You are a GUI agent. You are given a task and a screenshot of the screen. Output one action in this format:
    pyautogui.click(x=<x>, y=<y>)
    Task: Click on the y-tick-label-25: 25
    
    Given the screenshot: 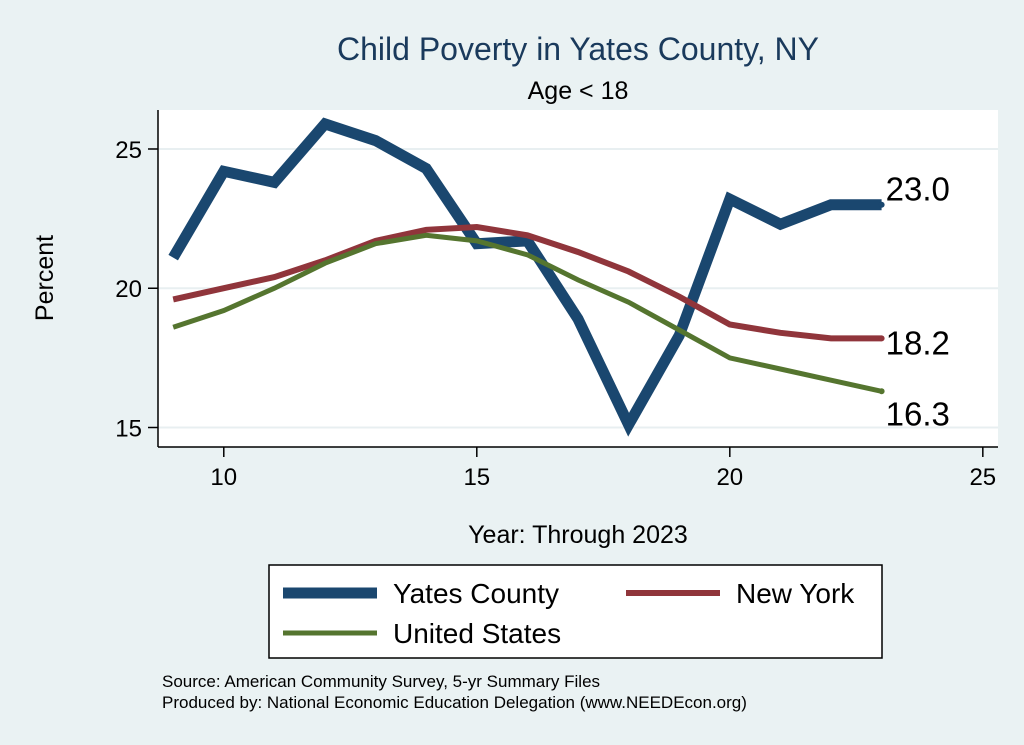 What is the action you would take?
    pyautogui.click(x=128, y=150)
    